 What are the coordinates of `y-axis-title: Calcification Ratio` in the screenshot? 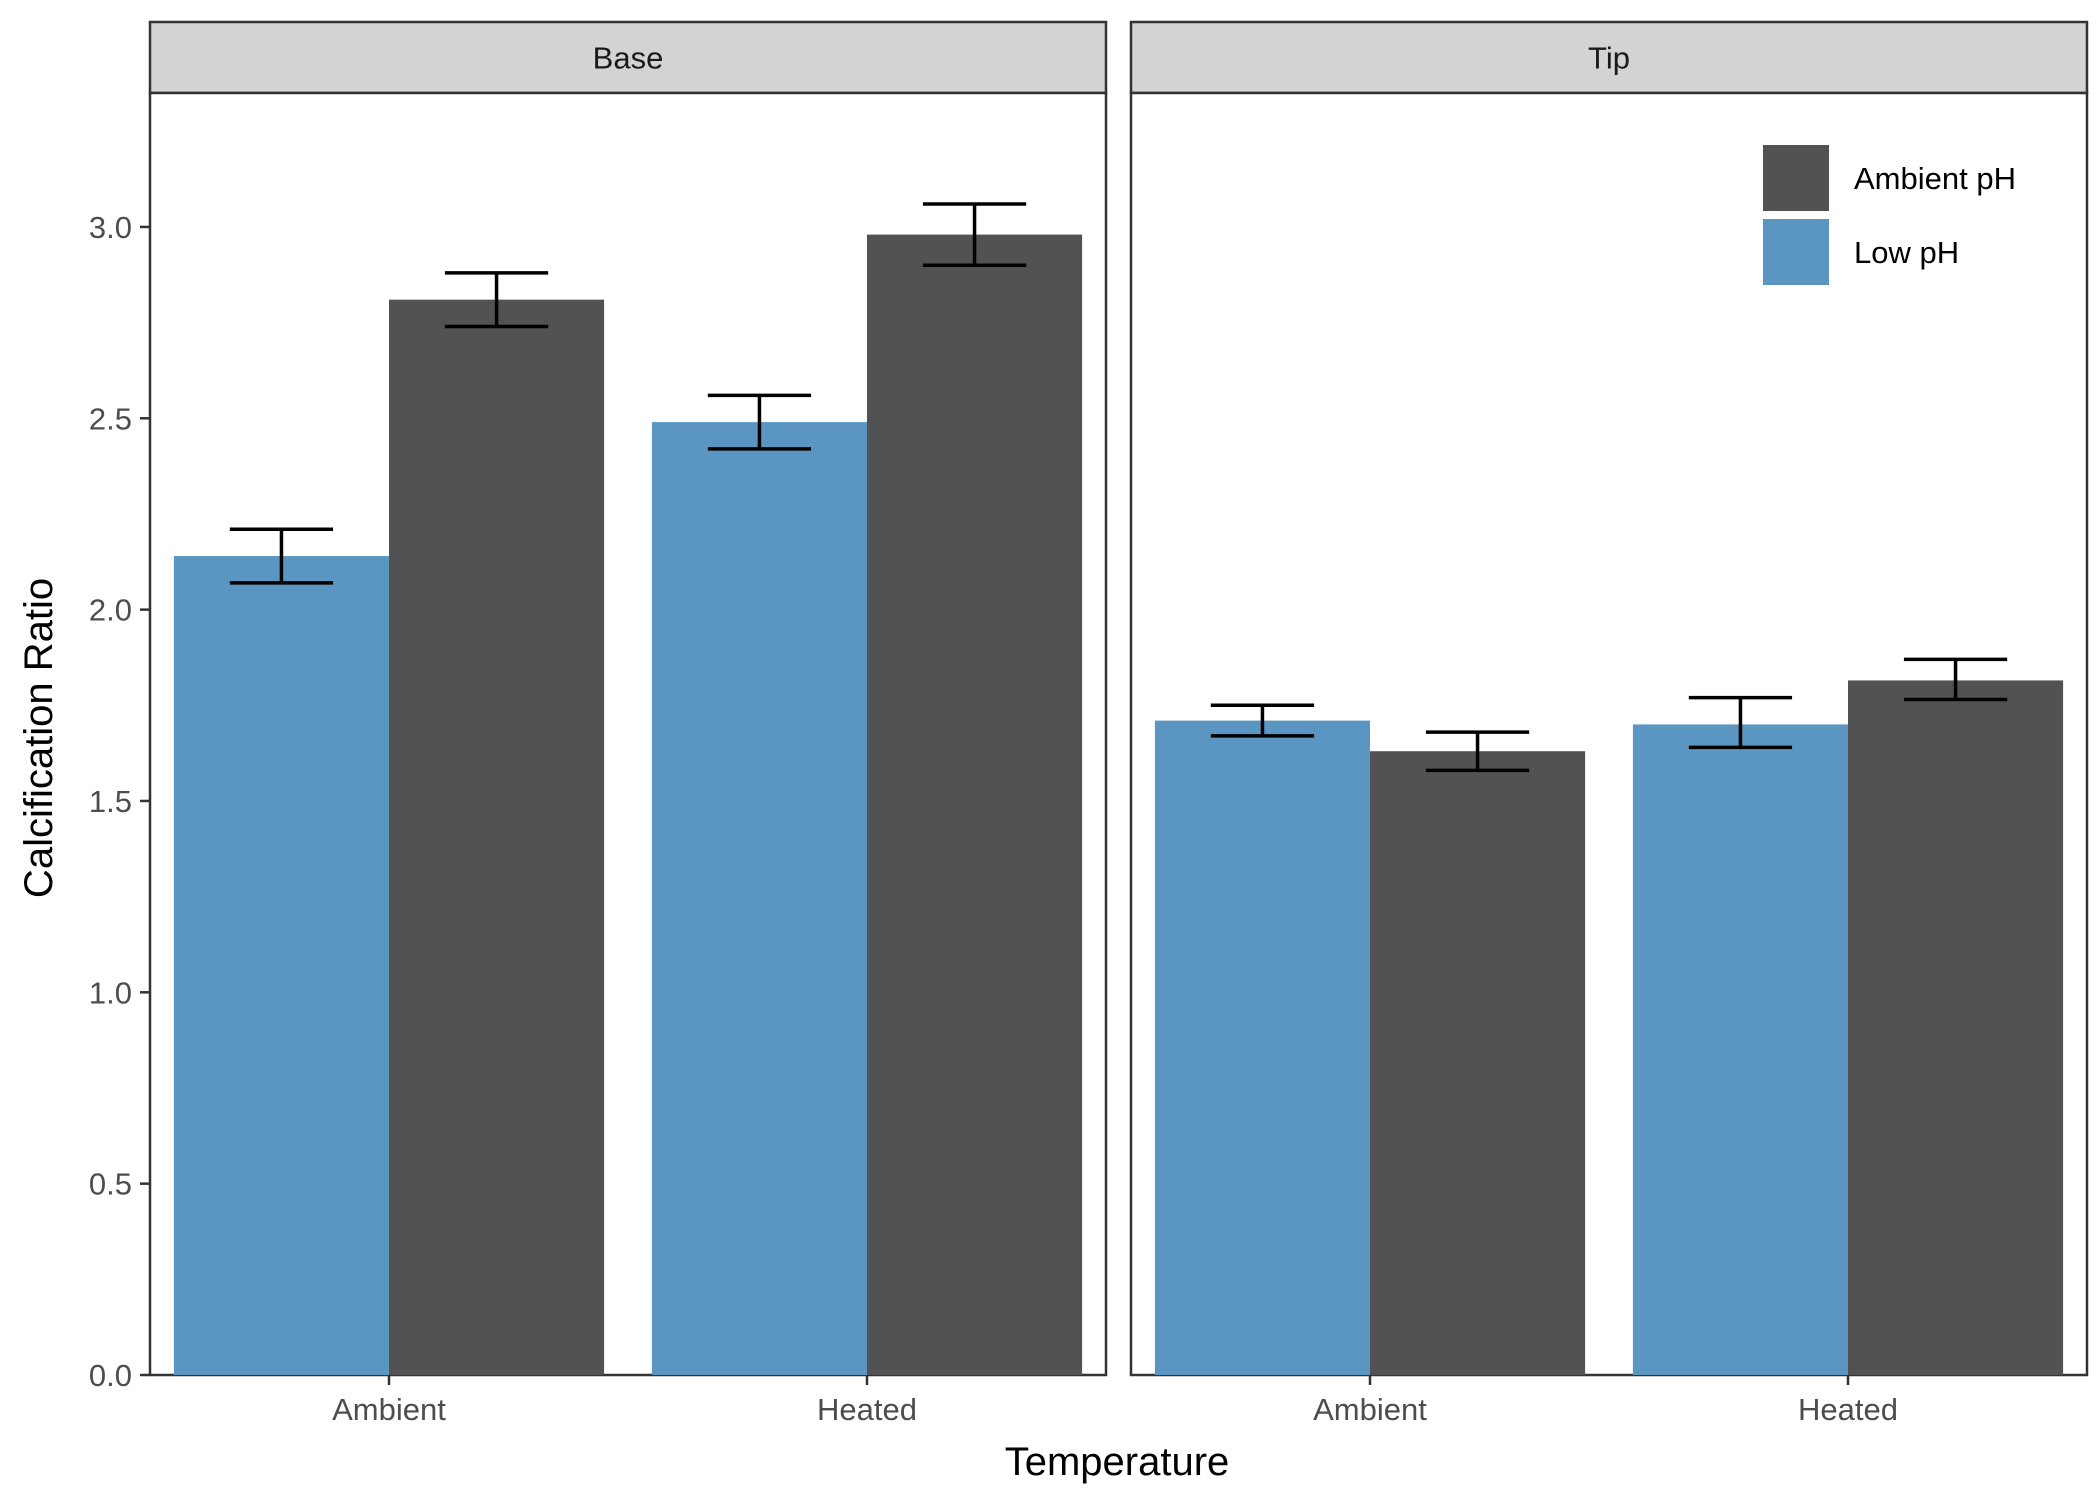 It's located at (39, 738).